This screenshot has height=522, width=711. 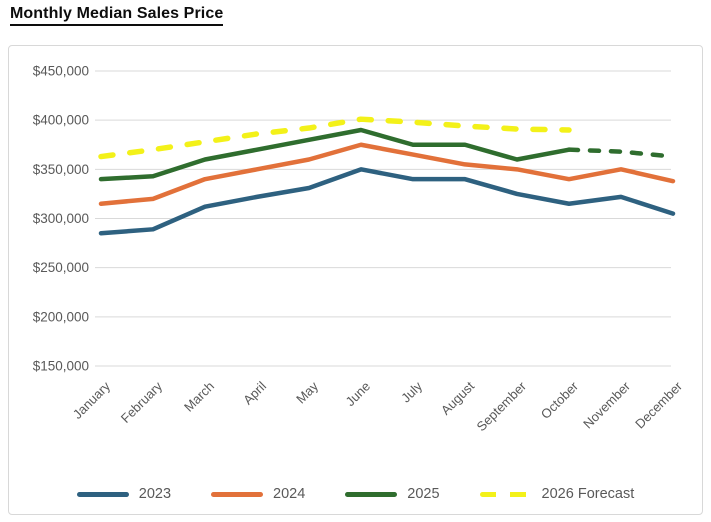 What do you see at coordinates (358, 394) in the screenshot?
I see `x-axis-month-label: June` at bounding box center [358, 394].